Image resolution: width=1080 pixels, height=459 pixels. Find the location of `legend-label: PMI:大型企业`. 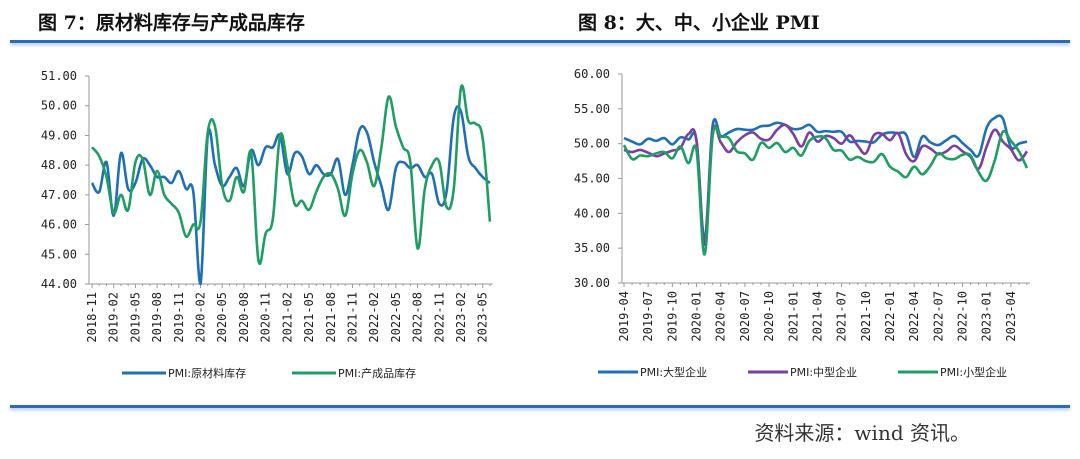

legend-label: PMI:大型企业 is located at coordinates (673, 372).